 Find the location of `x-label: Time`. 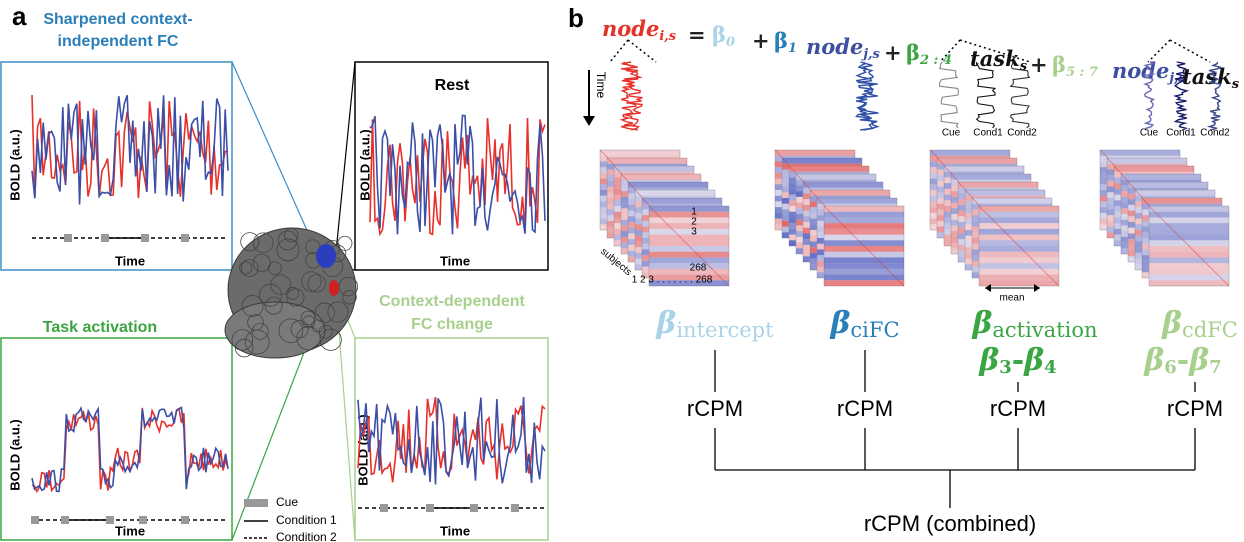

x-label: Time is located at coordinates (130, 530).